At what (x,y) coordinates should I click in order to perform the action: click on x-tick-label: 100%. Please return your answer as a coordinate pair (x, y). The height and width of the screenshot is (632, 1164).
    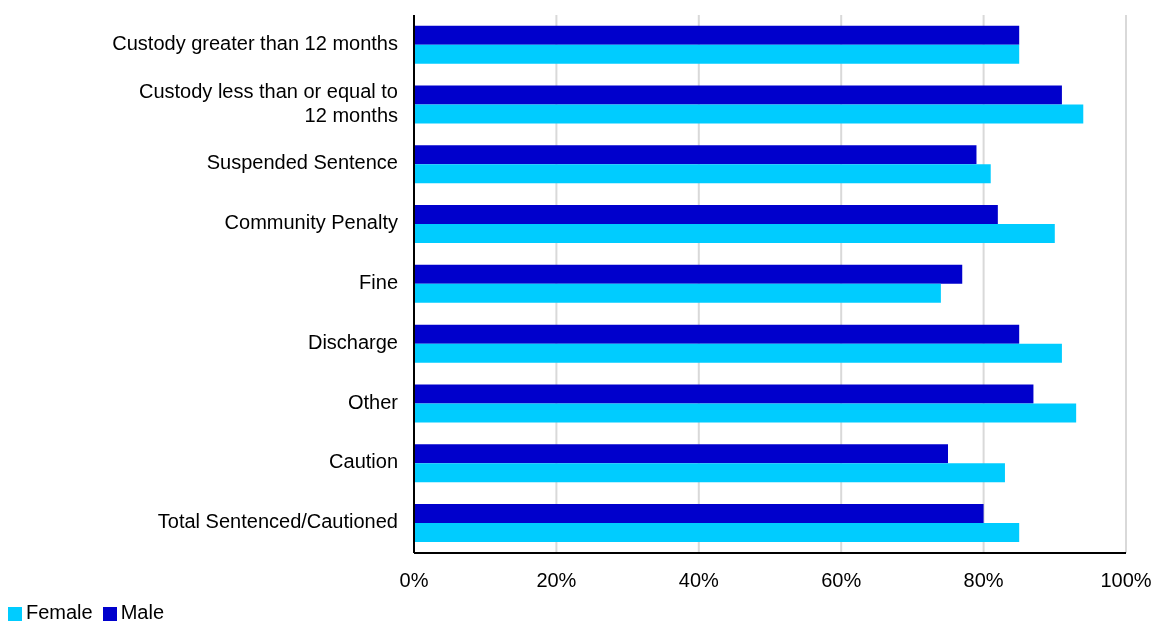
    Looking at the image, I should click on (1126, 580).